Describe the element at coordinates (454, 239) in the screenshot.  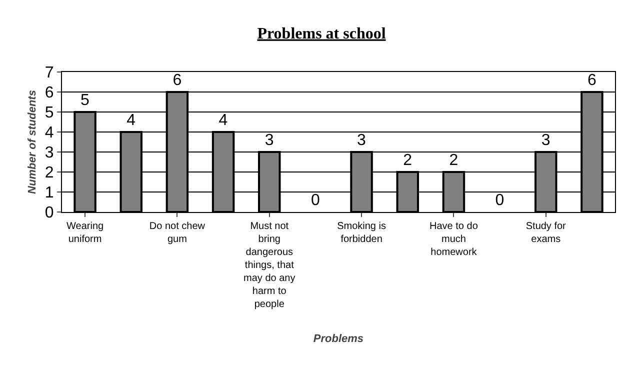
I see `x-tick-label: Have to do much homework` at that location.